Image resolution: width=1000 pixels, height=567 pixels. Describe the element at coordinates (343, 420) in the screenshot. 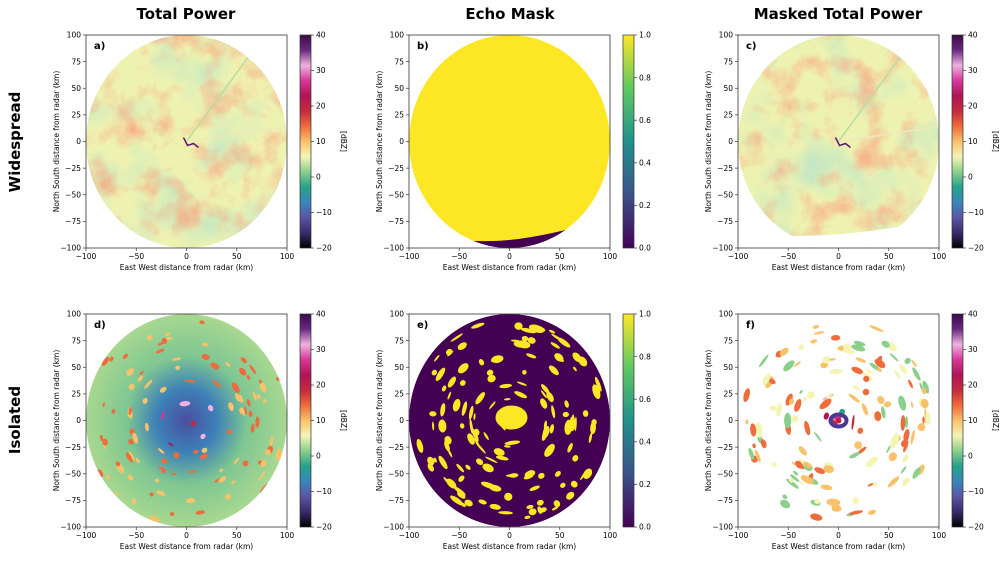

I see `colorbar-label: [dBZ]` at that location.